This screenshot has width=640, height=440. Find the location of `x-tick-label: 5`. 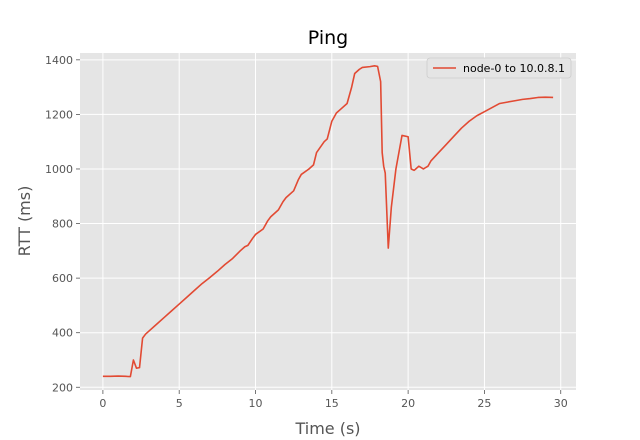

x-tick-label: 5 is located at coordinates (179, 403).